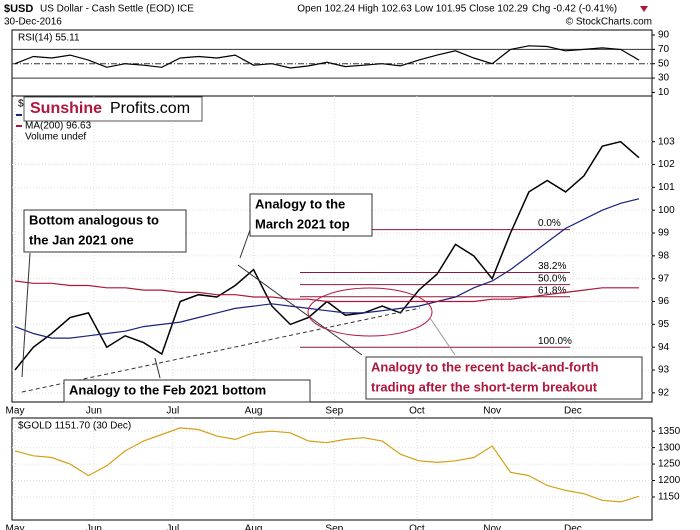 This screenshot has height=530, width=700. I want to click on change: Chg -0.42 (-0.41%), so click(574, 9).